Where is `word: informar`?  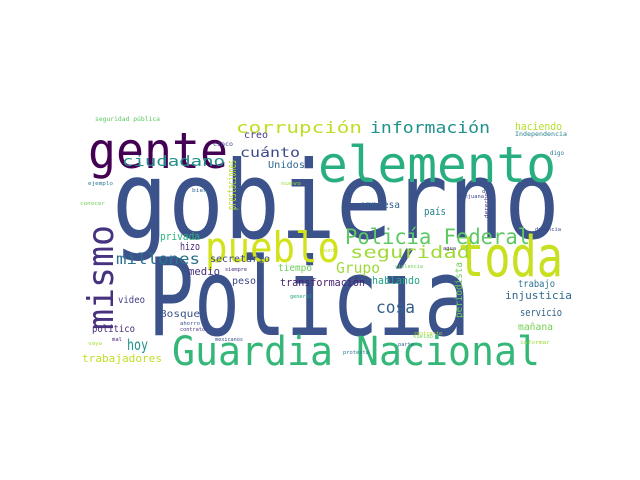
word: informar is located at coordinates (535, 343).